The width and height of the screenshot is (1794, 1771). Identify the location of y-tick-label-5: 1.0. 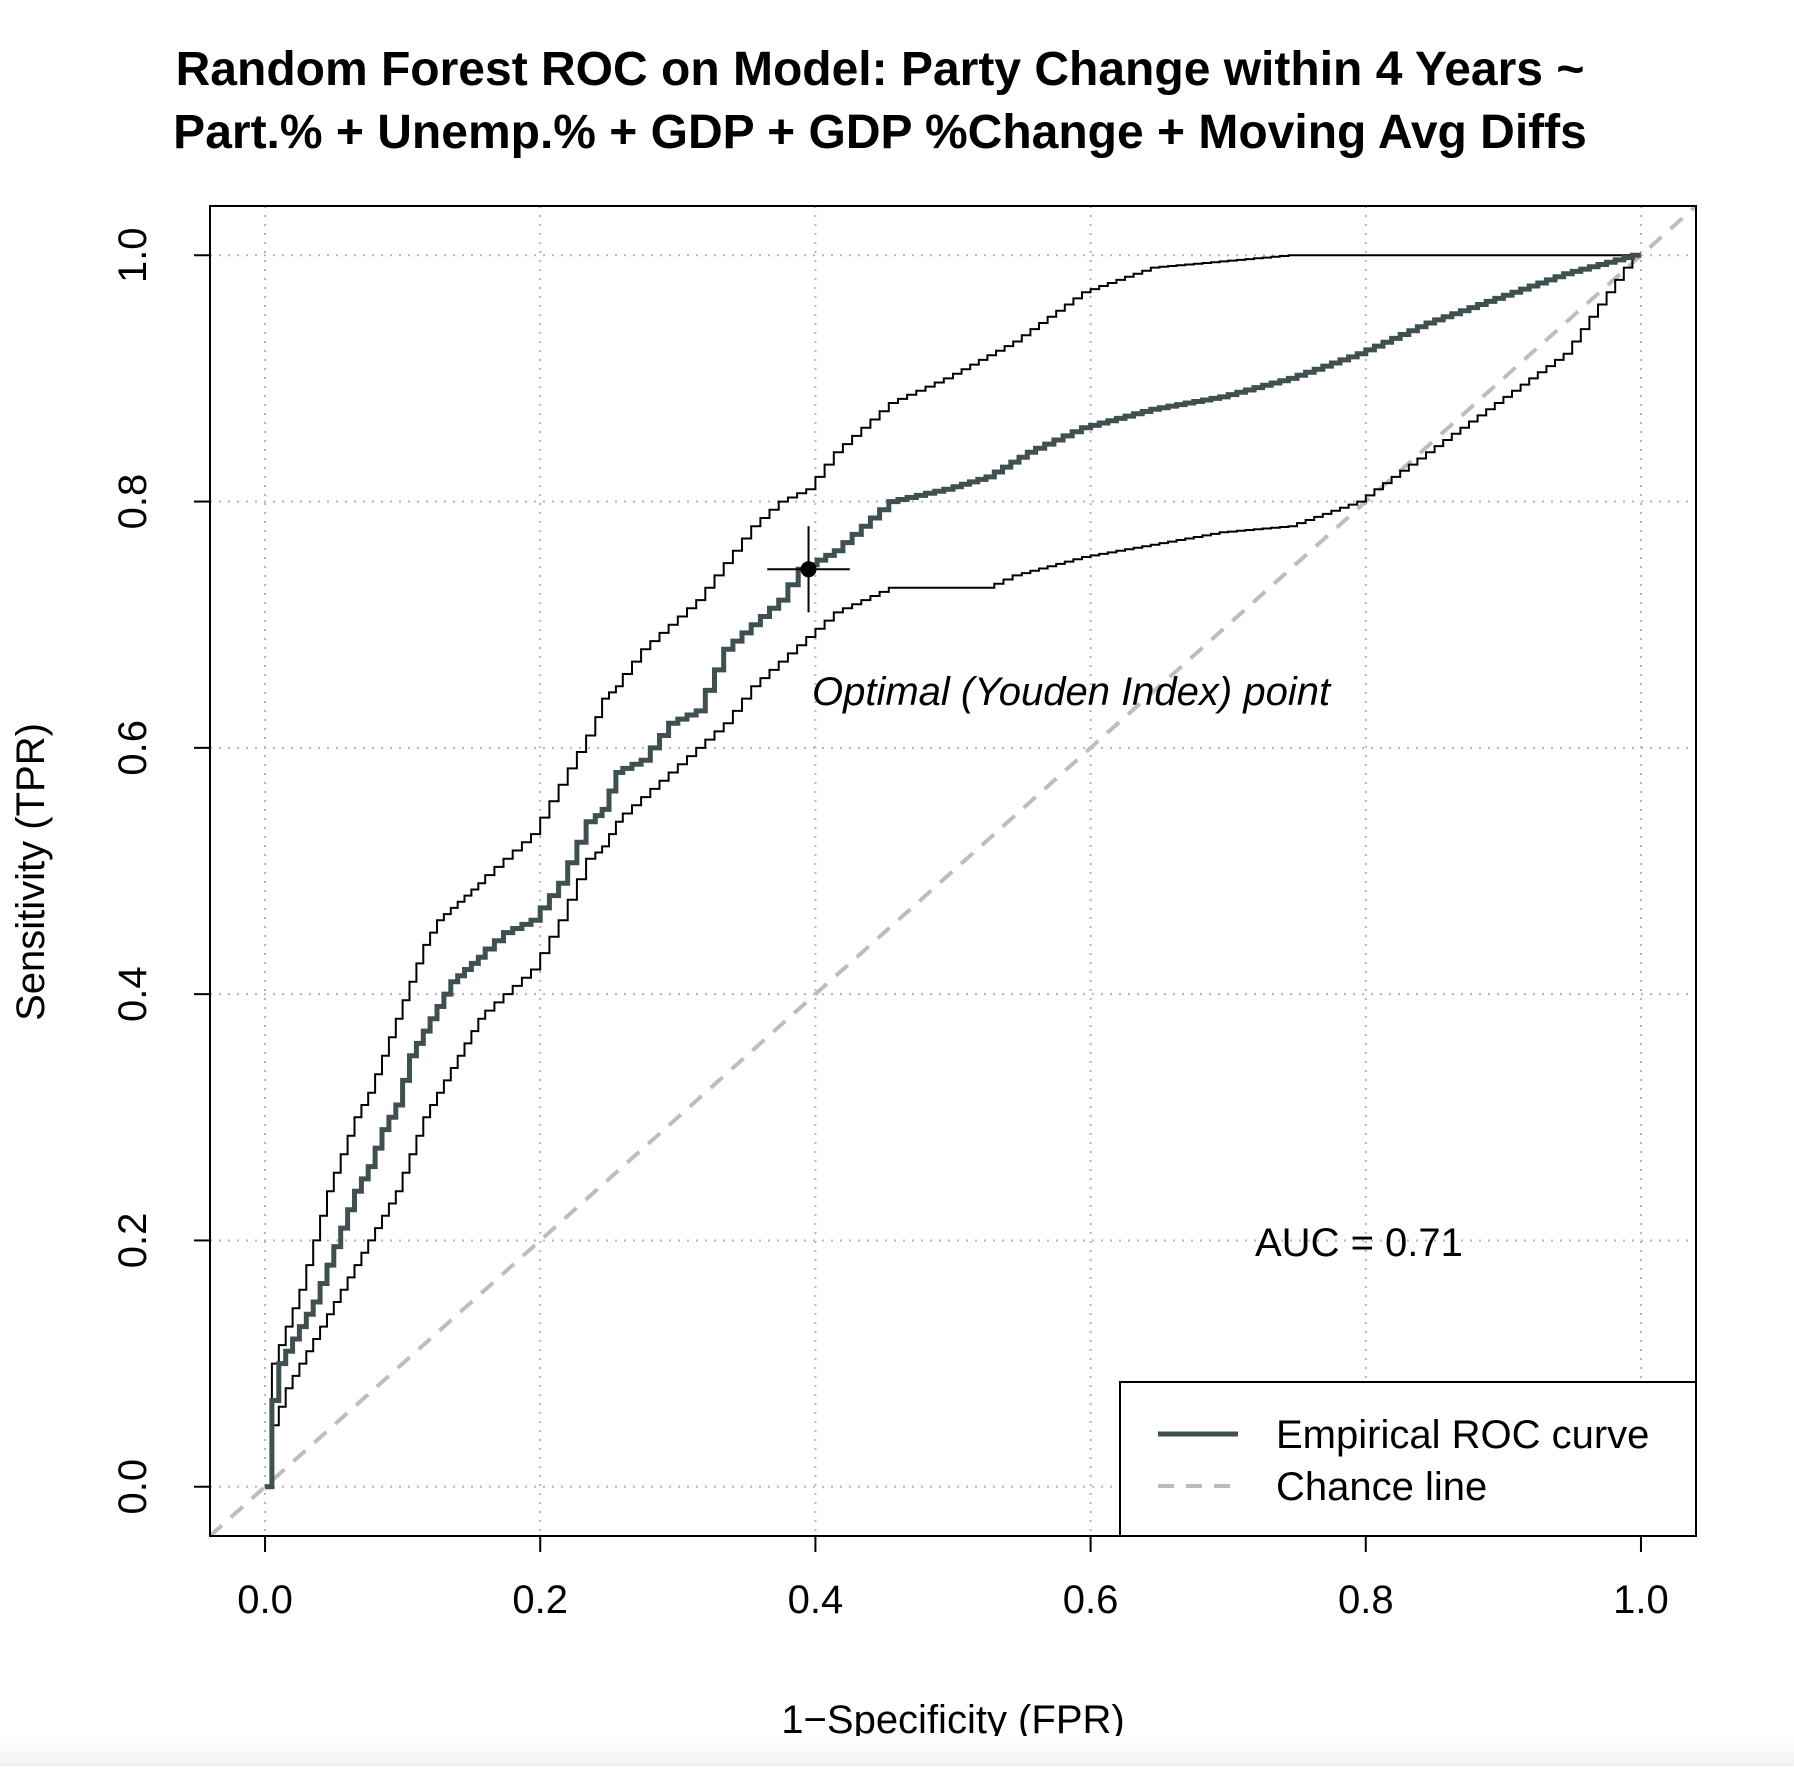
(133, 255).